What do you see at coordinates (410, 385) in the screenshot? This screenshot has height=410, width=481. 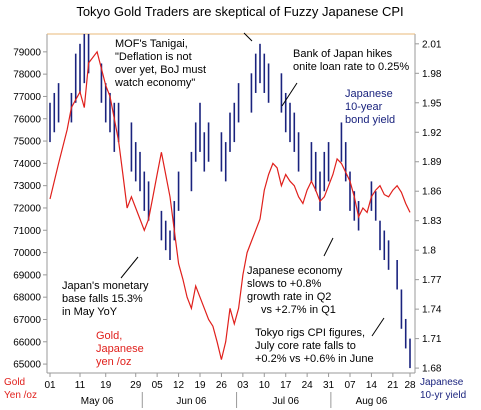 I see `x-tick-label: 28` at bounding box center [410, 385].